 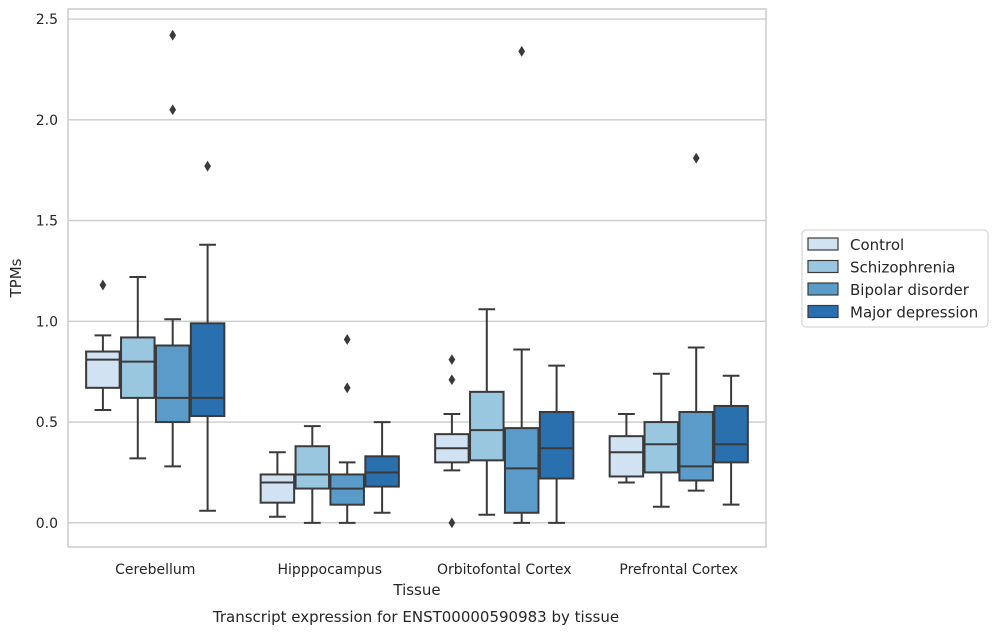 I want to click on y-tick-label: 1.0, so click(x=47, y=322).